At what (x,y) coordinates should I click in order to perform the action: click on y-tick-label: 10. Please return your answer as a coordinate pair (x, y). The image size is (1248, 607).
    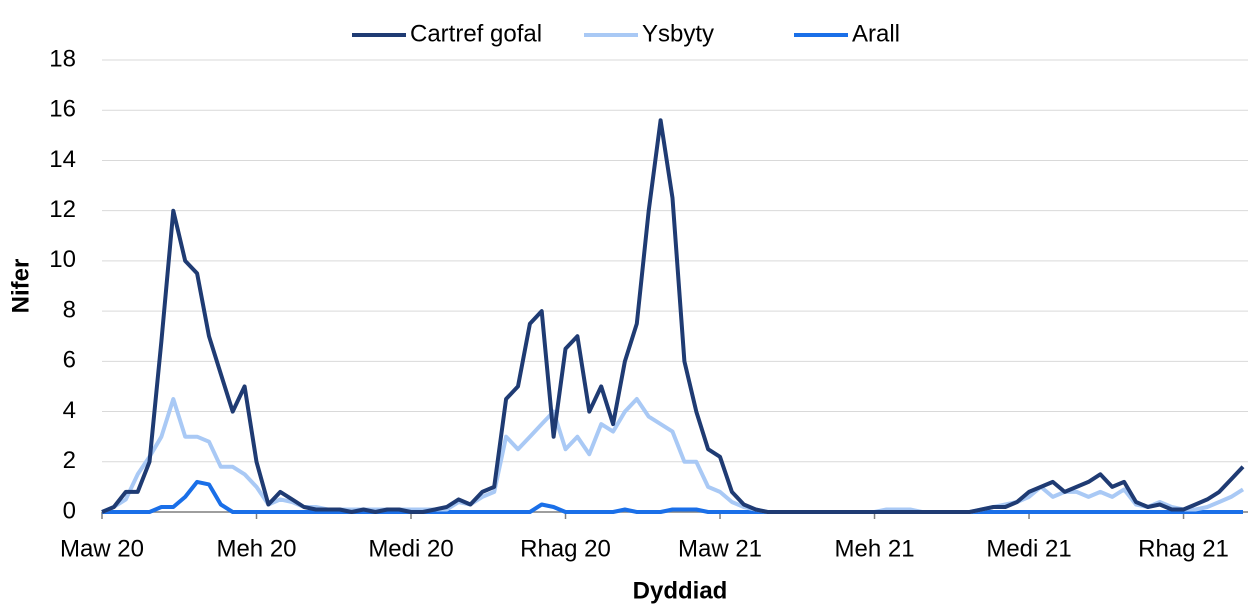
    Looking at the image, I should click on (62, 259).